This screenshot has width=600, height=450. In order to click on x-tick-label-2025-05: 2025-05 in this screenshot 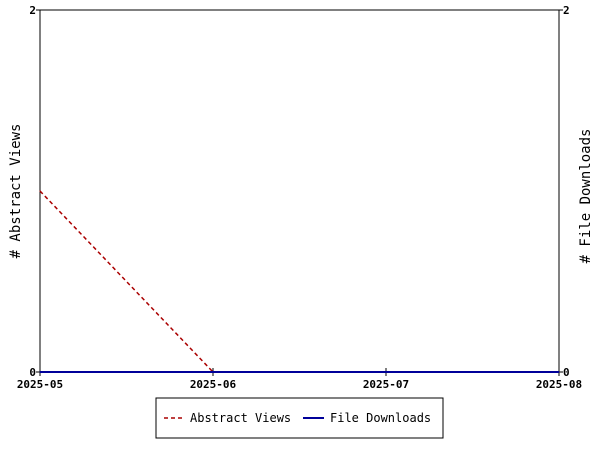, I will do `click(40, 384)`.